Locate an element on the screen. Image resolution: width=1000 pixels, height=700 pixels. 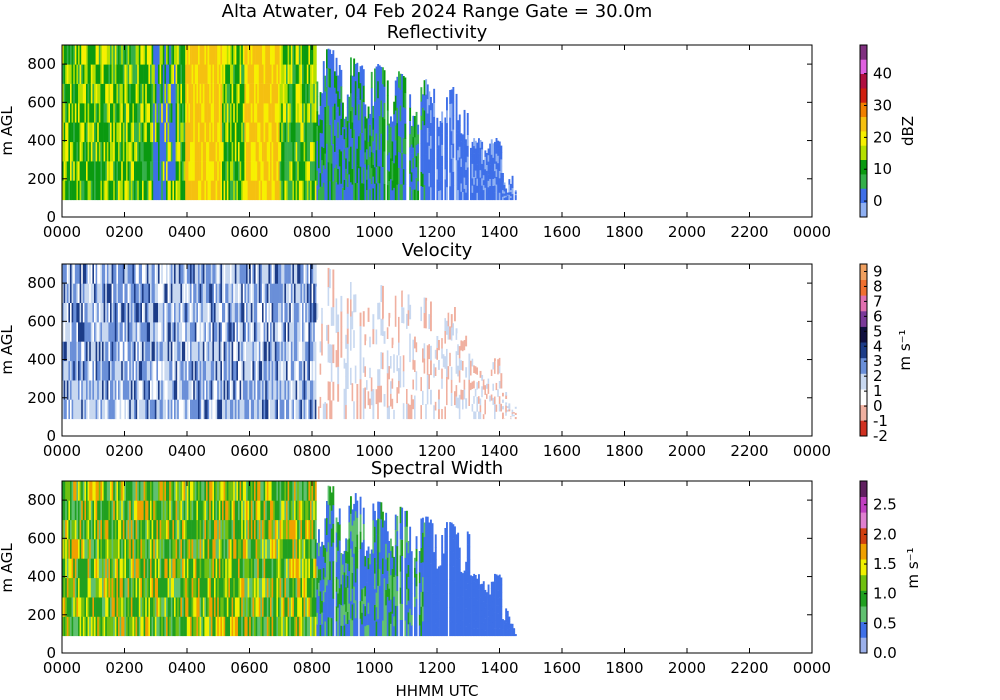
colorbar-segment is located at coordinates (863, 397).